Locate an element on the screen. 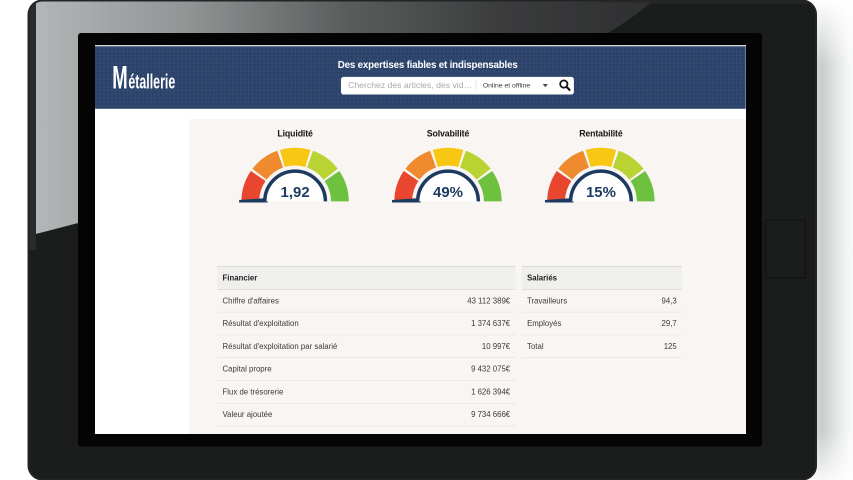 Image resolution: width=853 pixels, height=480 pixels. svg-text: 15% is located at coordinates (601, 192).